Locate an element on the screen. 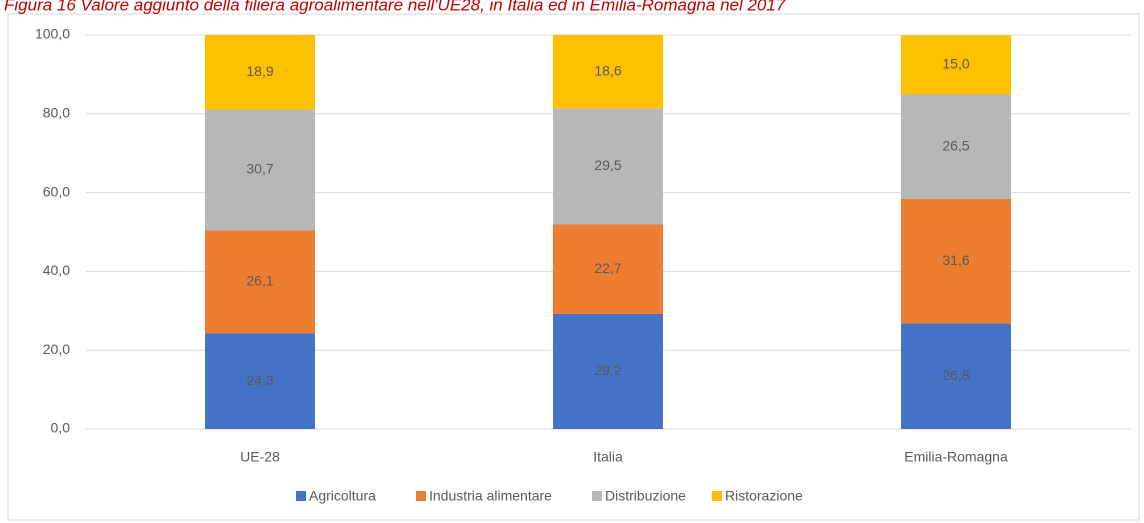 This screenshot has width=1144, height=523. x-tick-label: UE-28 is located at coordinates (260, 457).